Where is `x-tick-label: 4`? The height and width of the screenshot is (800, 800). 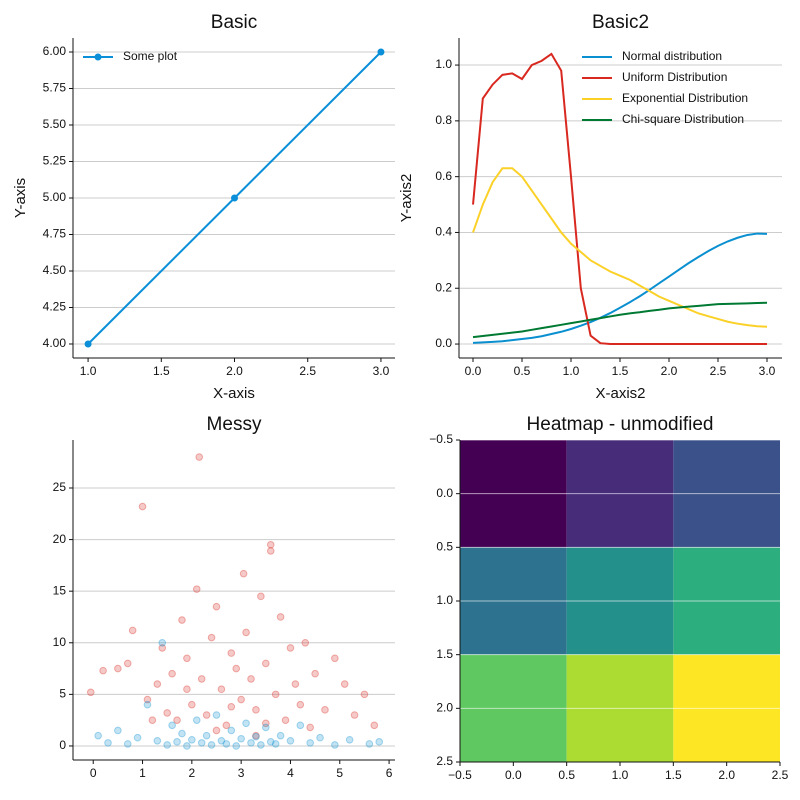 x-tick-label: 4 is located at coordinates (290, 773).